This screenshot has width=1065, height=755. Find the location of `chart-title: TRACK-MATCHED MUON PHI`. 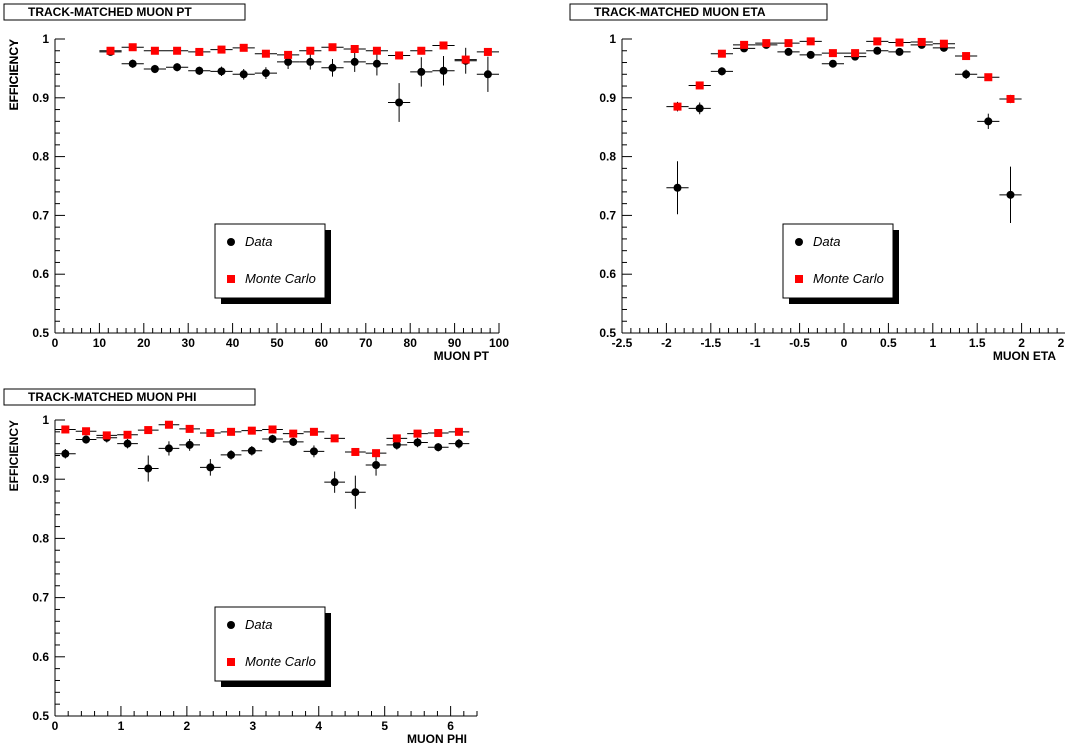

chart-title: TRACK-MATCHED MUON PHI is located at coordinates (112, 397).